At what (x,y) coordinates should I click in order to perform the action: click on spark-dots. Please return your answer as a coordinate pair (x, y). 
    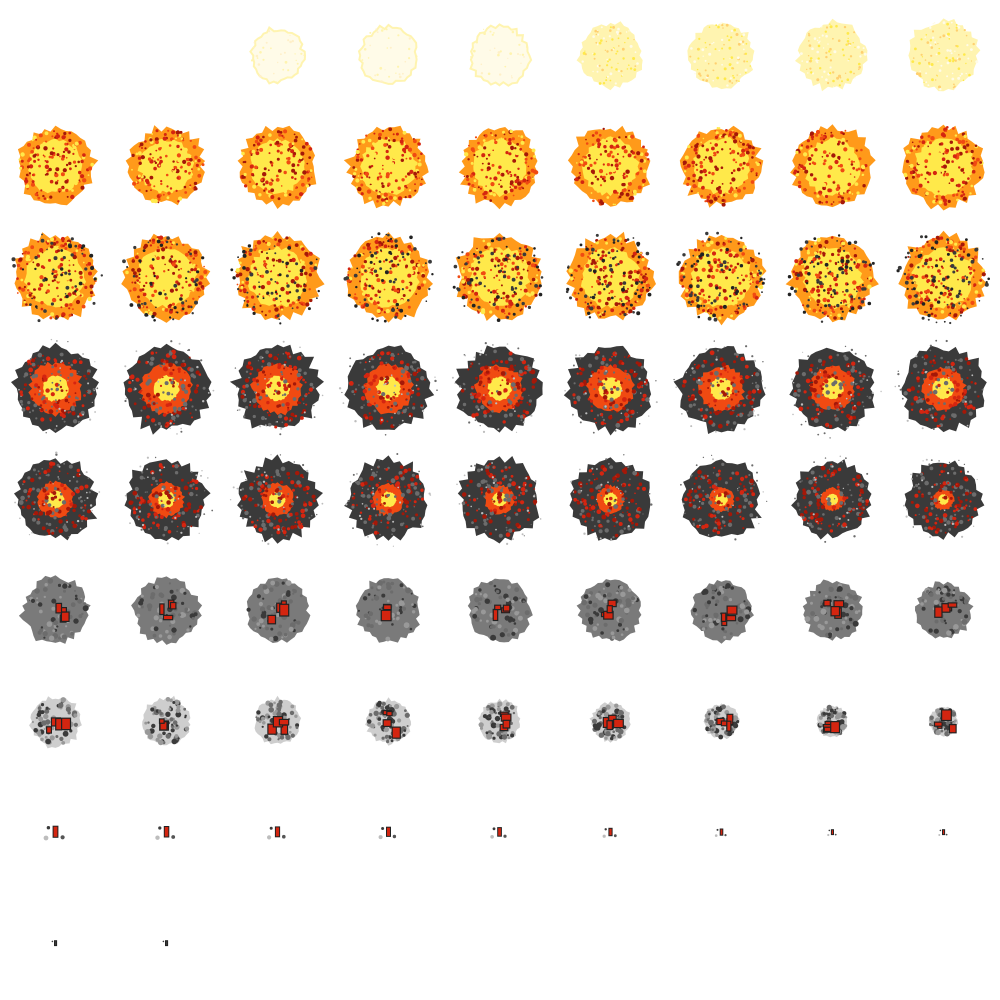
    Looking at the image, I should click on (389, 55).